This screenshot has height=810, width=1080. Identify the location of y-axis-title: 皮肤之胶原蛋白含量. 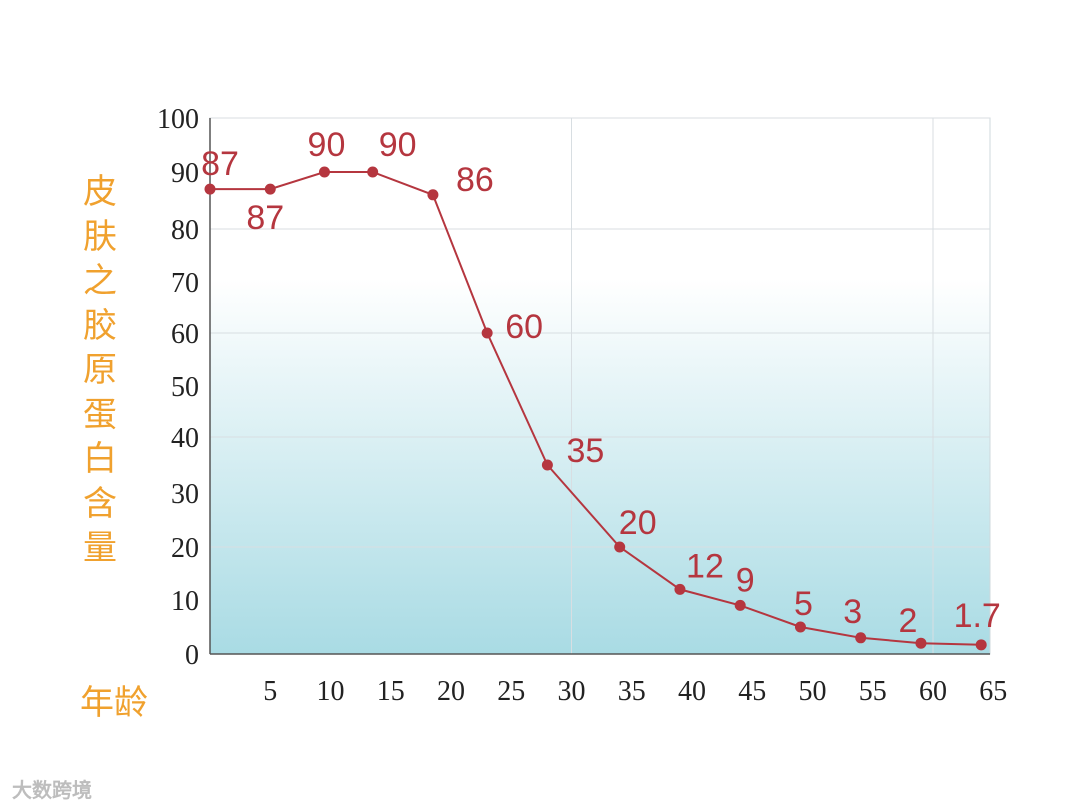
(100, 370).